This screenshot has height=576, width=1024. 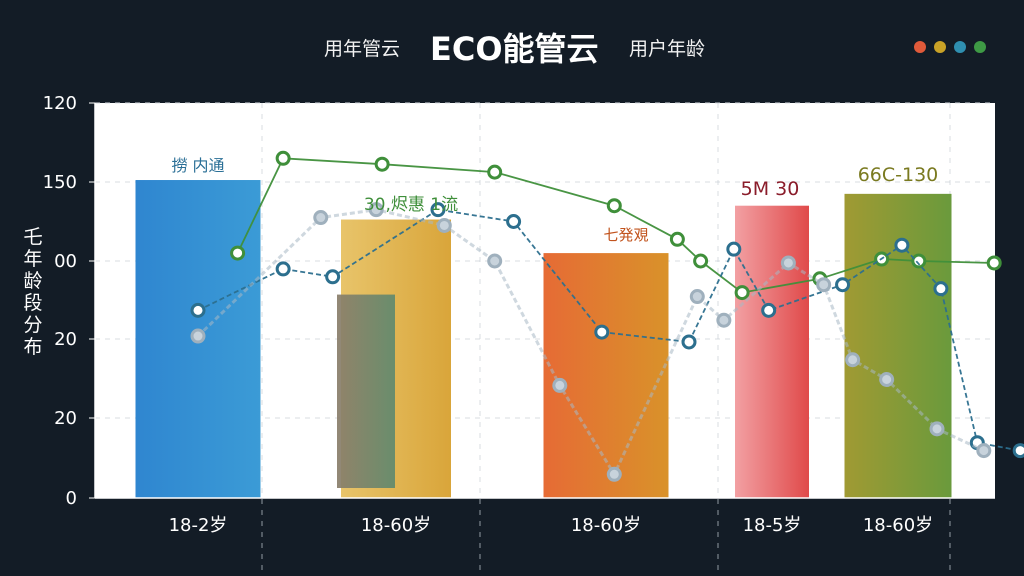 I want to click on blue-dot, so click(x=960, y=47).